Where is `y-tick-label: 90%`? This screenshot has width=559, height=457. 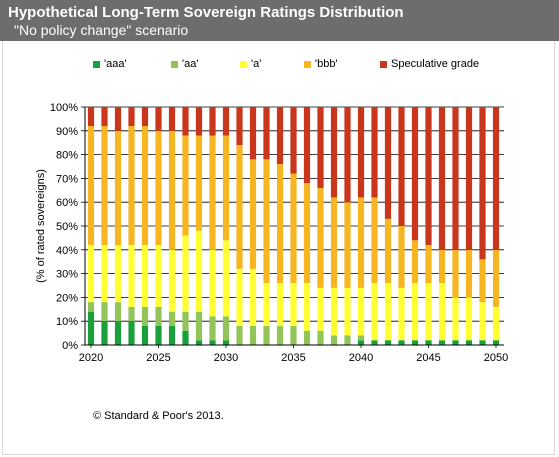 y-tick-label: 90% is located at coordinates (67, 132).